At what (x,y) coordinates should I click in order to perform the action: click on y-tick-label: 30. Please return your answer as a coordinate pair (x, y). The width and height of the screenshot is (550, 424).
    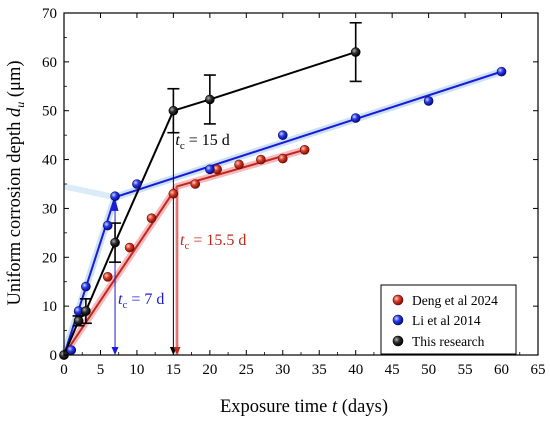
    Looking at the image, I should click on (49, 209).